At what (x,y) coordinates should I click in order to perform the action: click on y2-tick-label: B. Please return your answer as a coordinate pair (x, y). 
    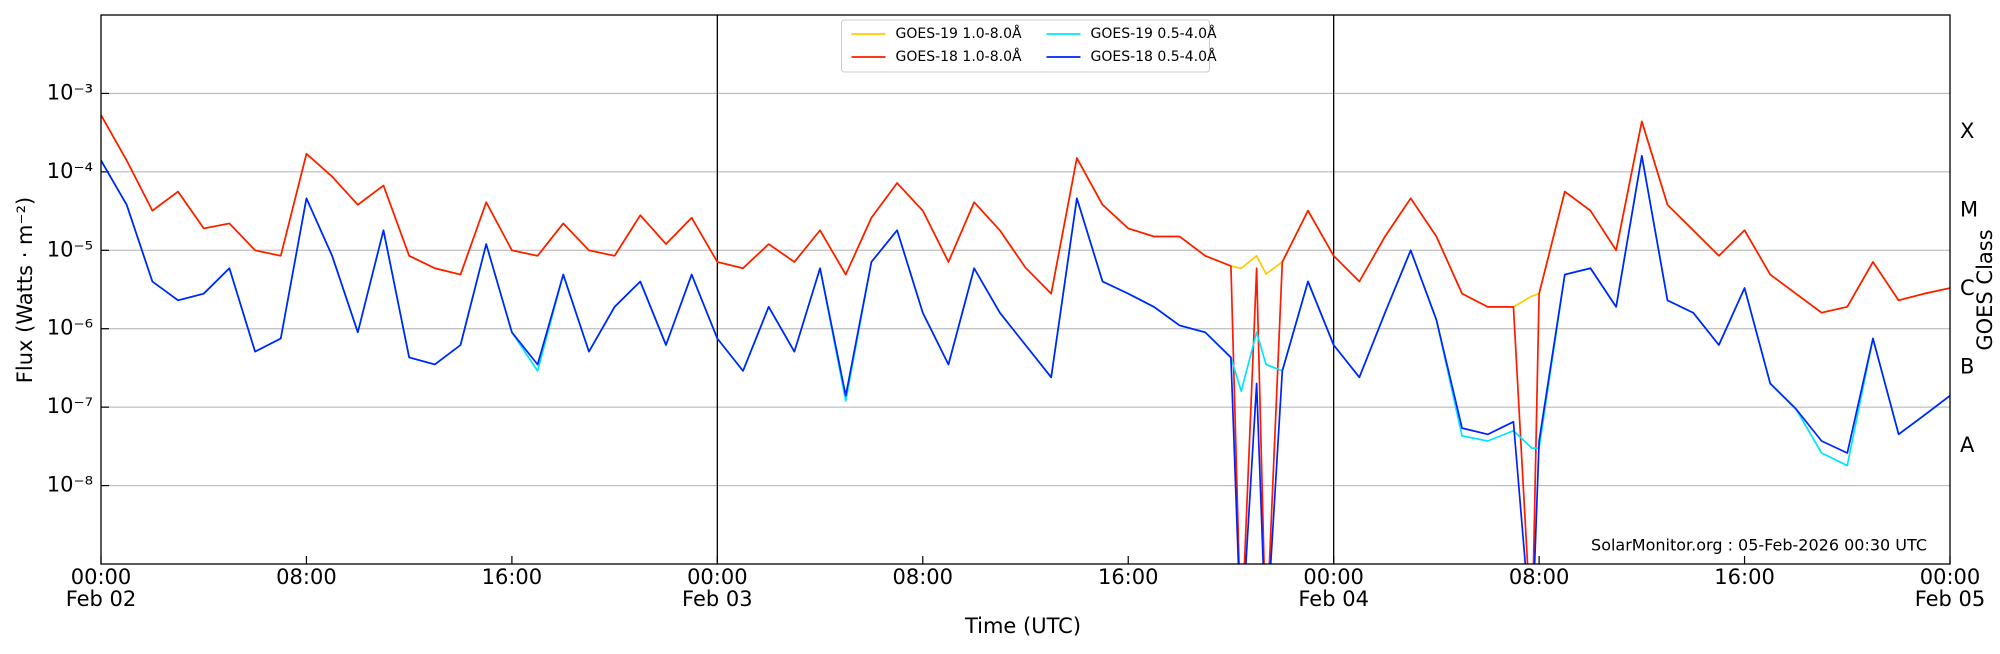
    Looking at the image, I should click on (1967, 367).